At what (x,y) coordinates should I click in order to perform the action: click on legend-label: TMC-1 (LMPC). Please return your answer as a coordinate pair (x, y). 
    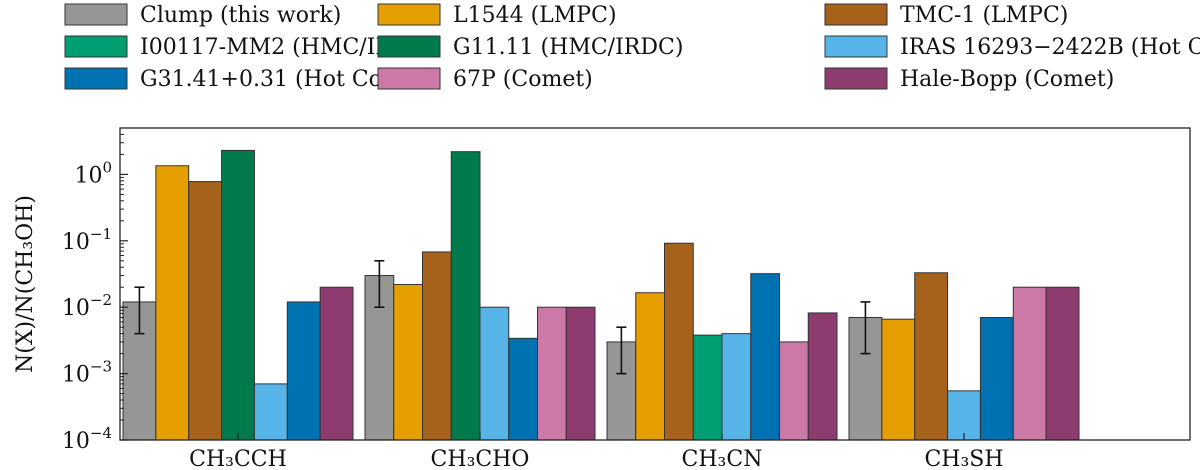
    Looking at the image, I should click on (984, 15).